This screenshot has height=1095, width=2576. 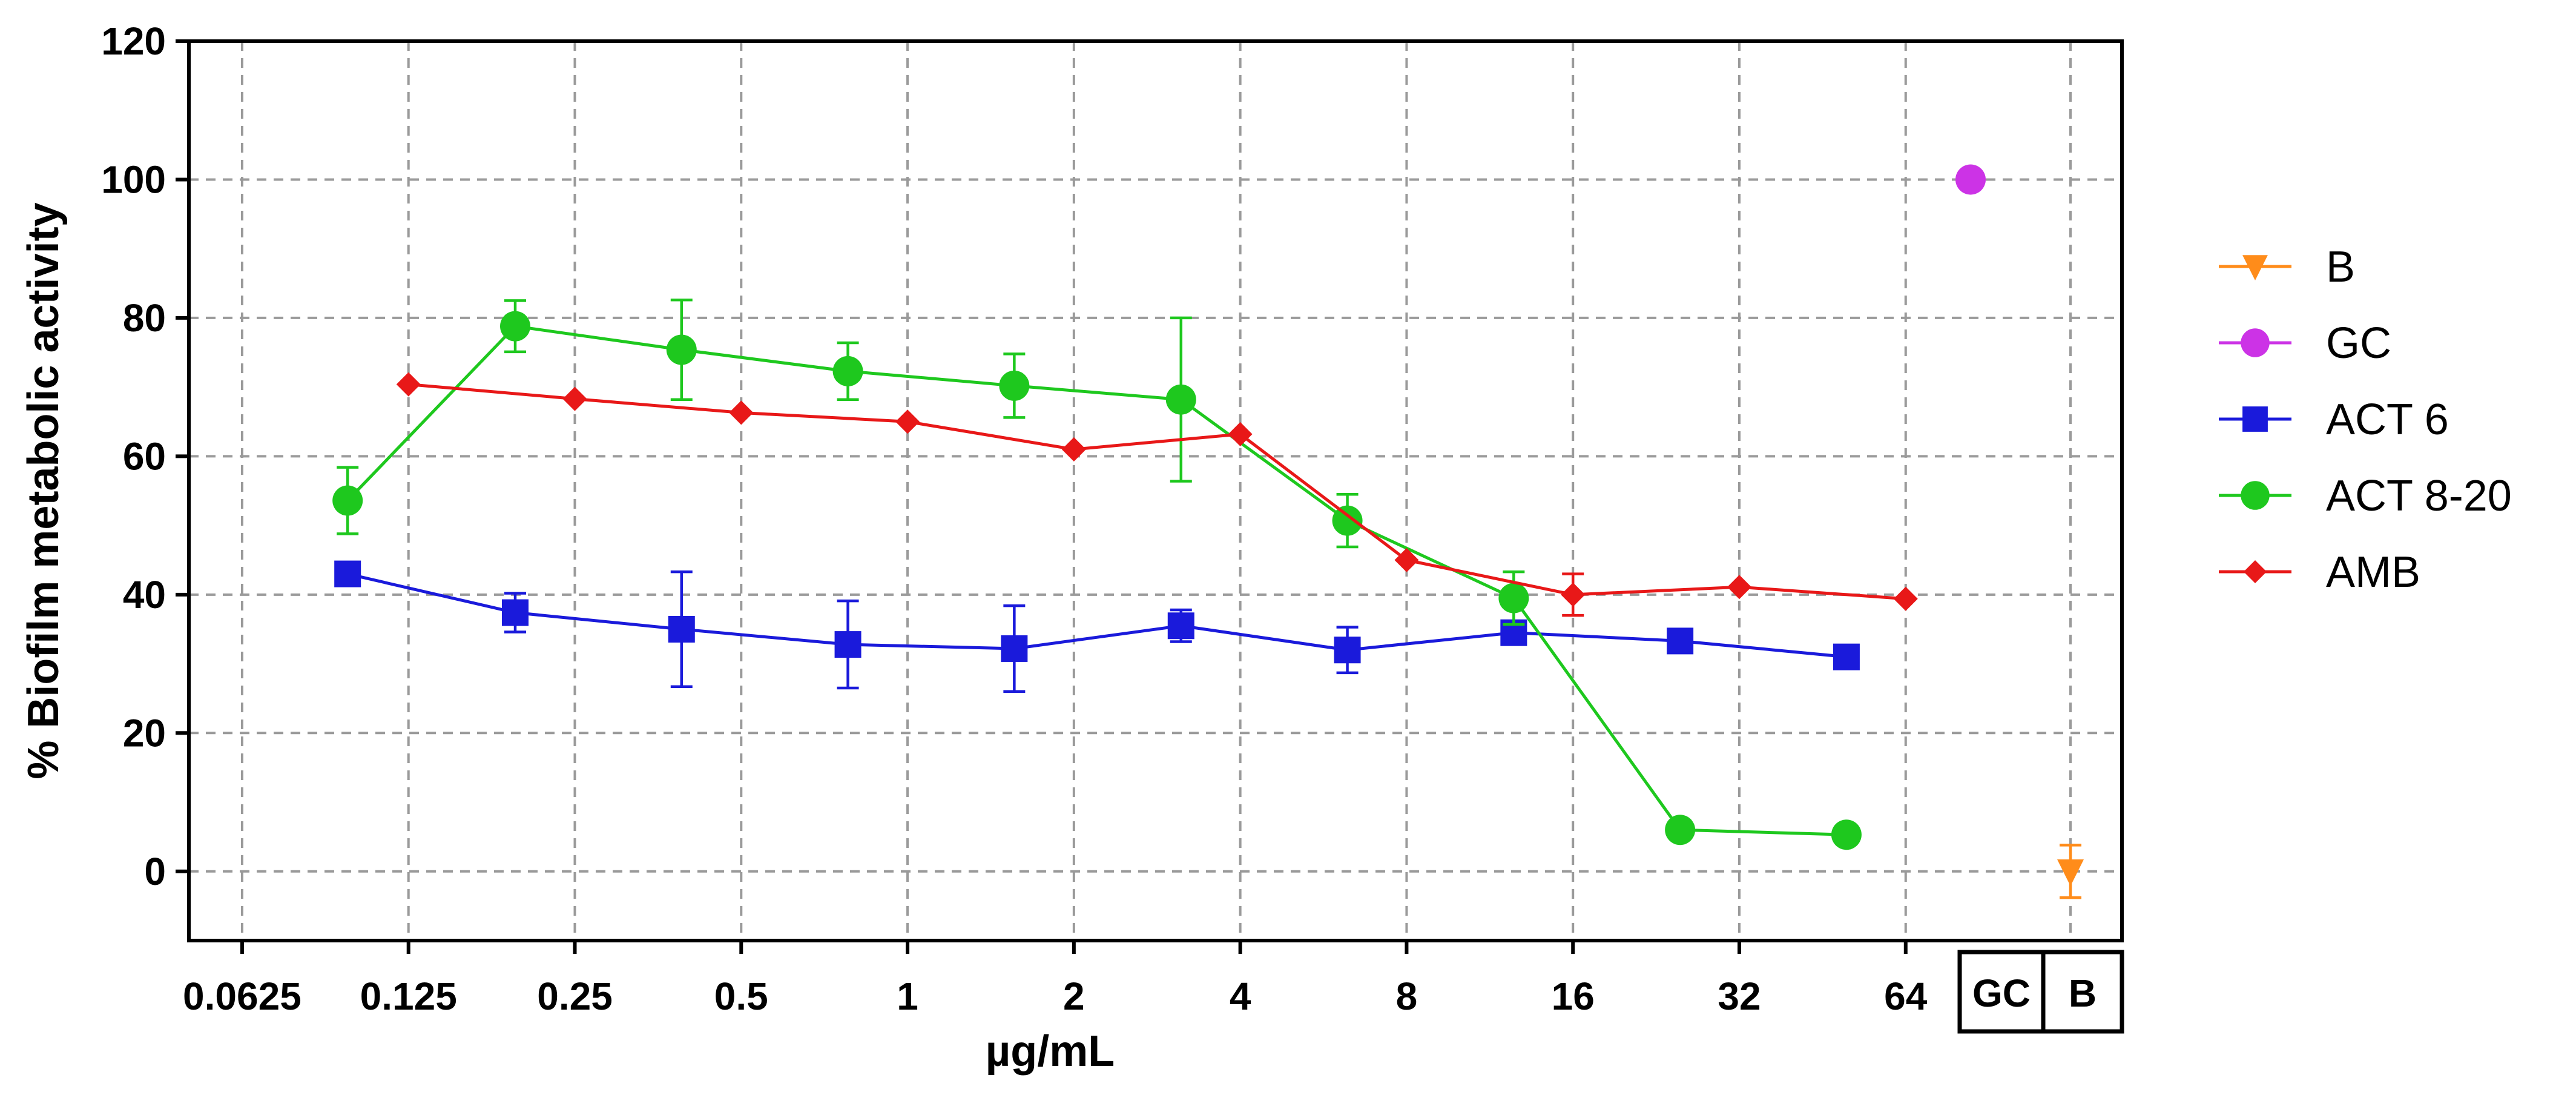 What do you see at coordinates (1074, 996) in the screenshot?
I see `x-tick-label: 2` at bounding box center [1074, 996].